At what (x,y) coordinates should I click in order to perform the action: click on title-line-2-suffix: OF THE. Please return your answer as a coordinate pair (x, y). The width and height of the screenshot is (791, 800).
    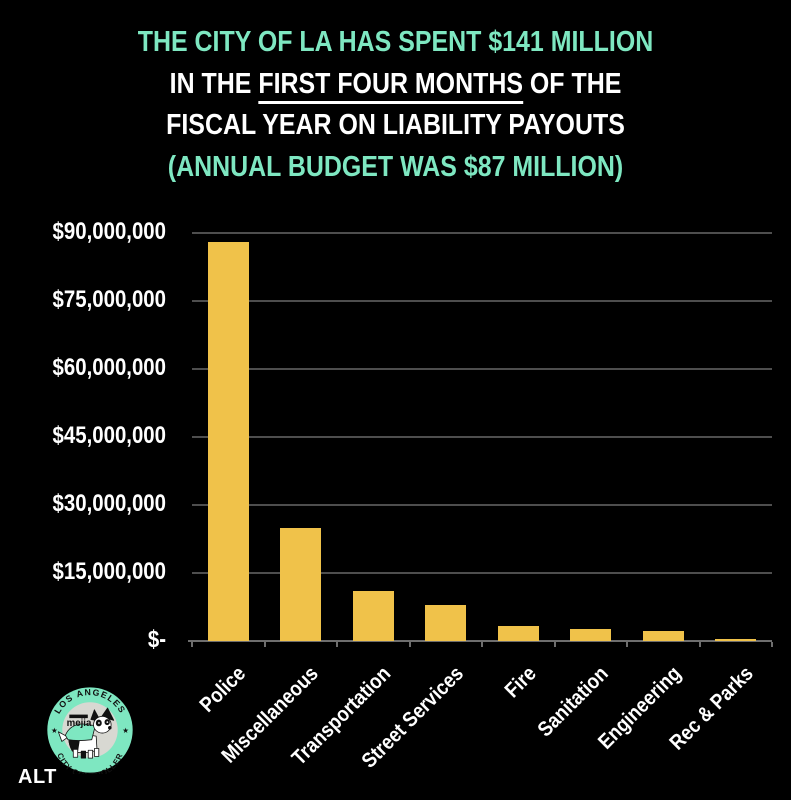
    Looking at the image, I should click on (572, 83).